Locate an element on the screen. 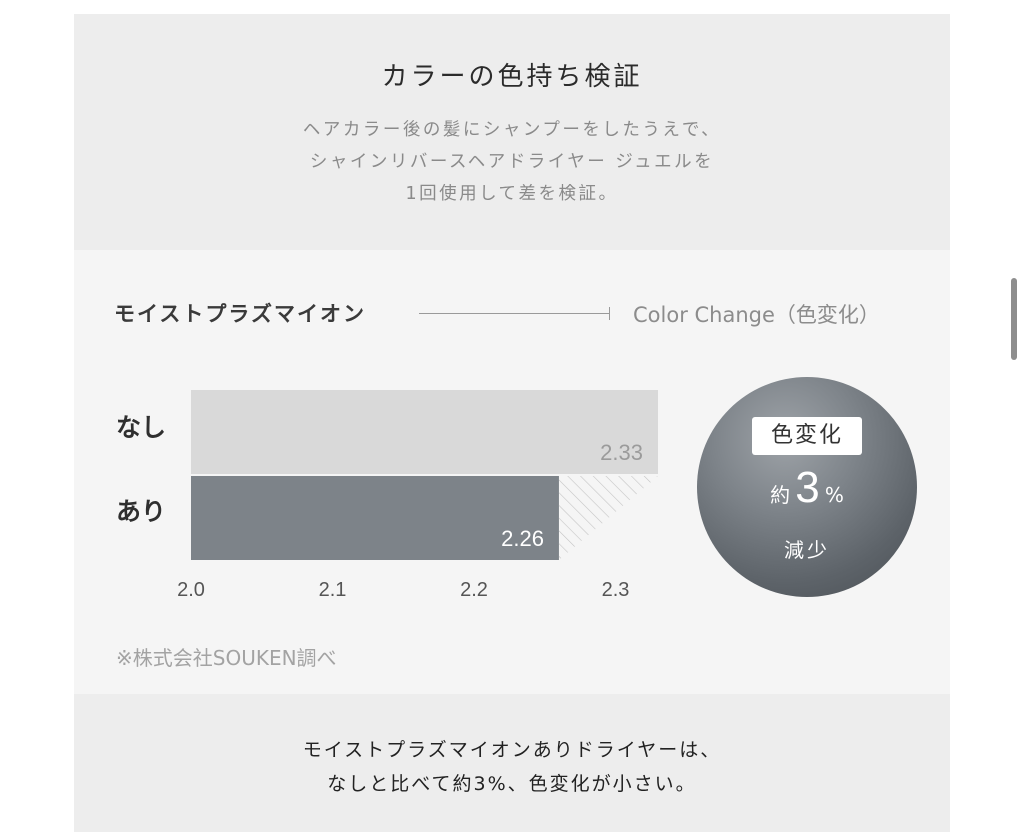  subtitle-line: シャインリバースヘアドライヤー ジュエルを is located at coordinates (512, 162).